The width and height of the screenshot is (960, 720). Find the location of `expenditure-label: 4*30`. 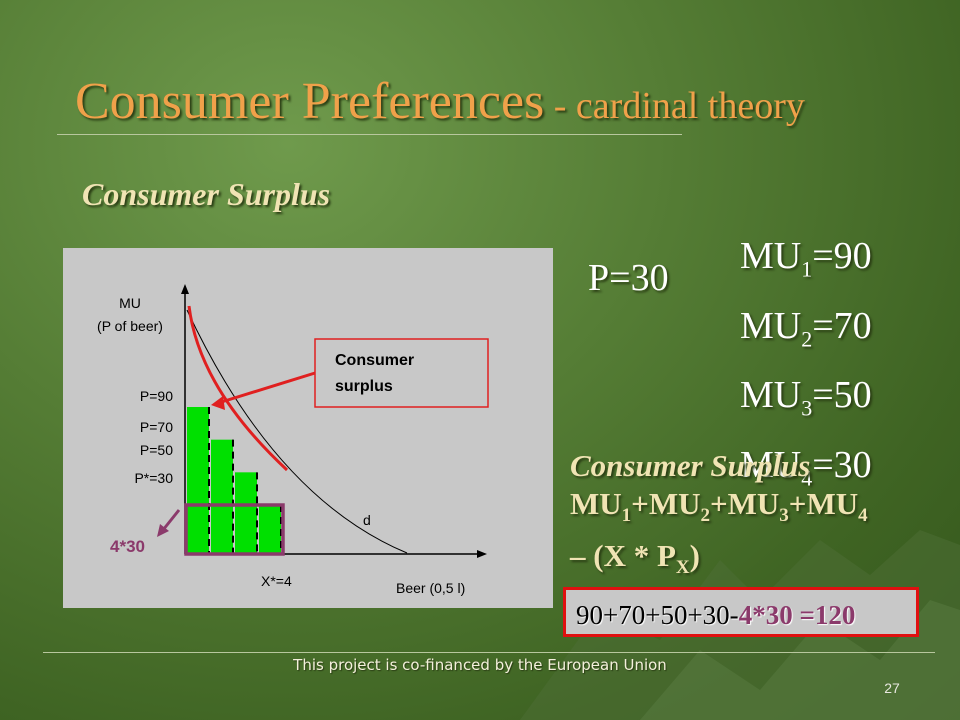

expenditure-label: 4*30 is located at coordinates (127, 546).